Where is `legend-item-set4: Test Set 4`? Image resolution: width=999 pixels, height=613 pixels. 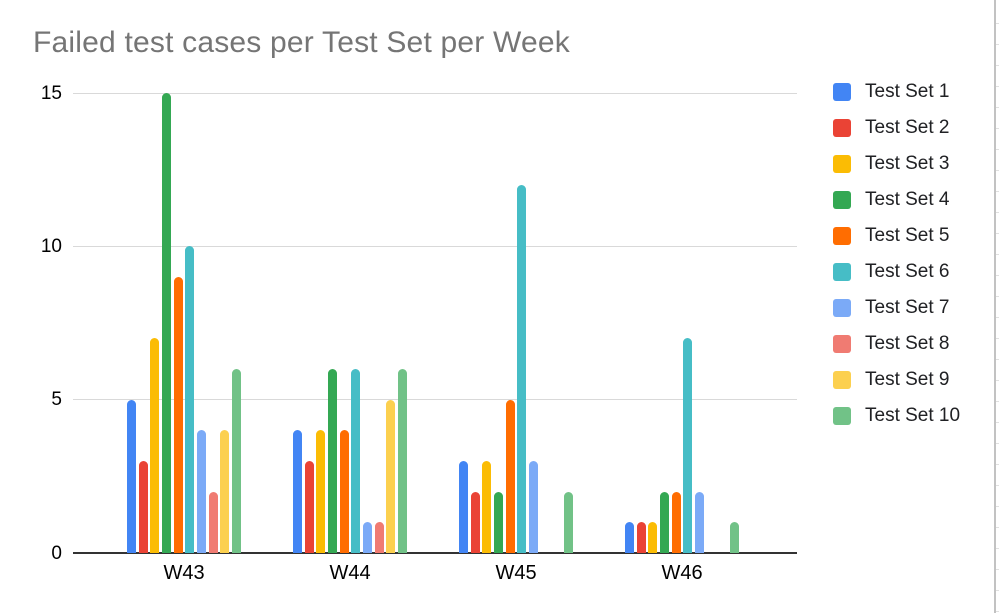
legend-item-set4: Test Set 4 is located at coordinates (896, 199).